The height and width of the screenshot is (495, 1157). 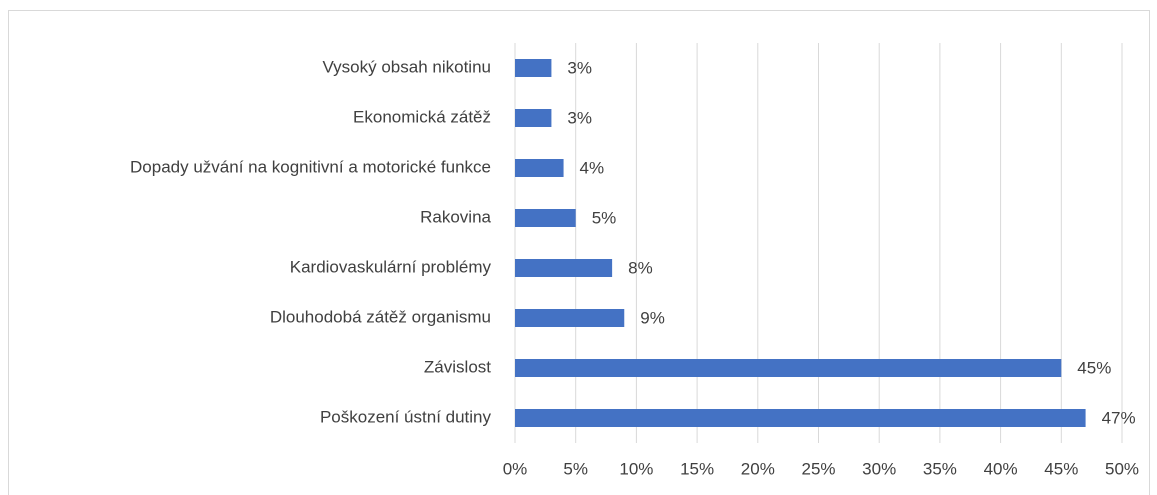 What do you see at coordinates (940, 468) in the screenshot?
I see `x-tick-label: 35%` at bounding box center [940, 468].